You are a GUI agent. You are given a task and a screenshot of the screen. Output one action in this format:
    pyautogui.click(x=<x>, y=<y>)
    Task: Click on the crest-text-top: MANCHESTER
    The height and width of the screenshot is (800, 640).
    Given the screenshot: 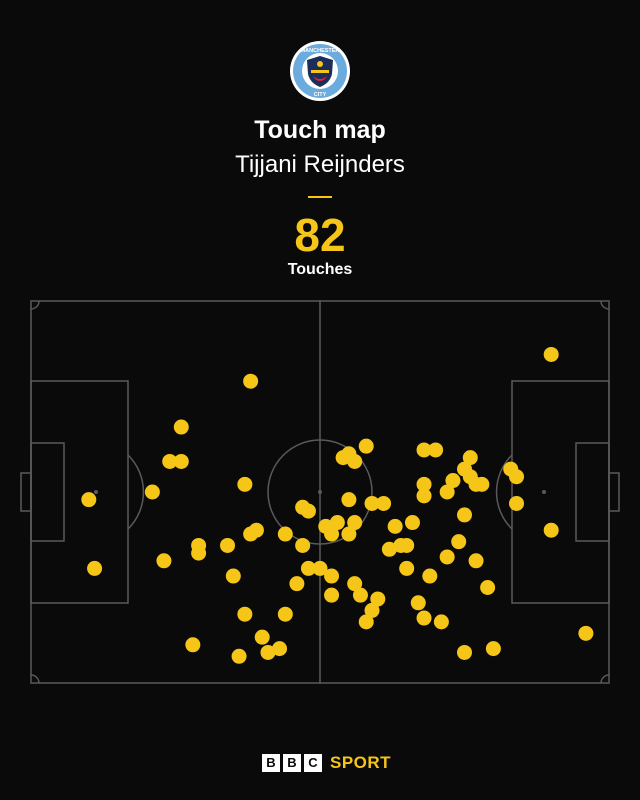 What is the action you would take?
    pyautogui.click(x=320, y=51)
    